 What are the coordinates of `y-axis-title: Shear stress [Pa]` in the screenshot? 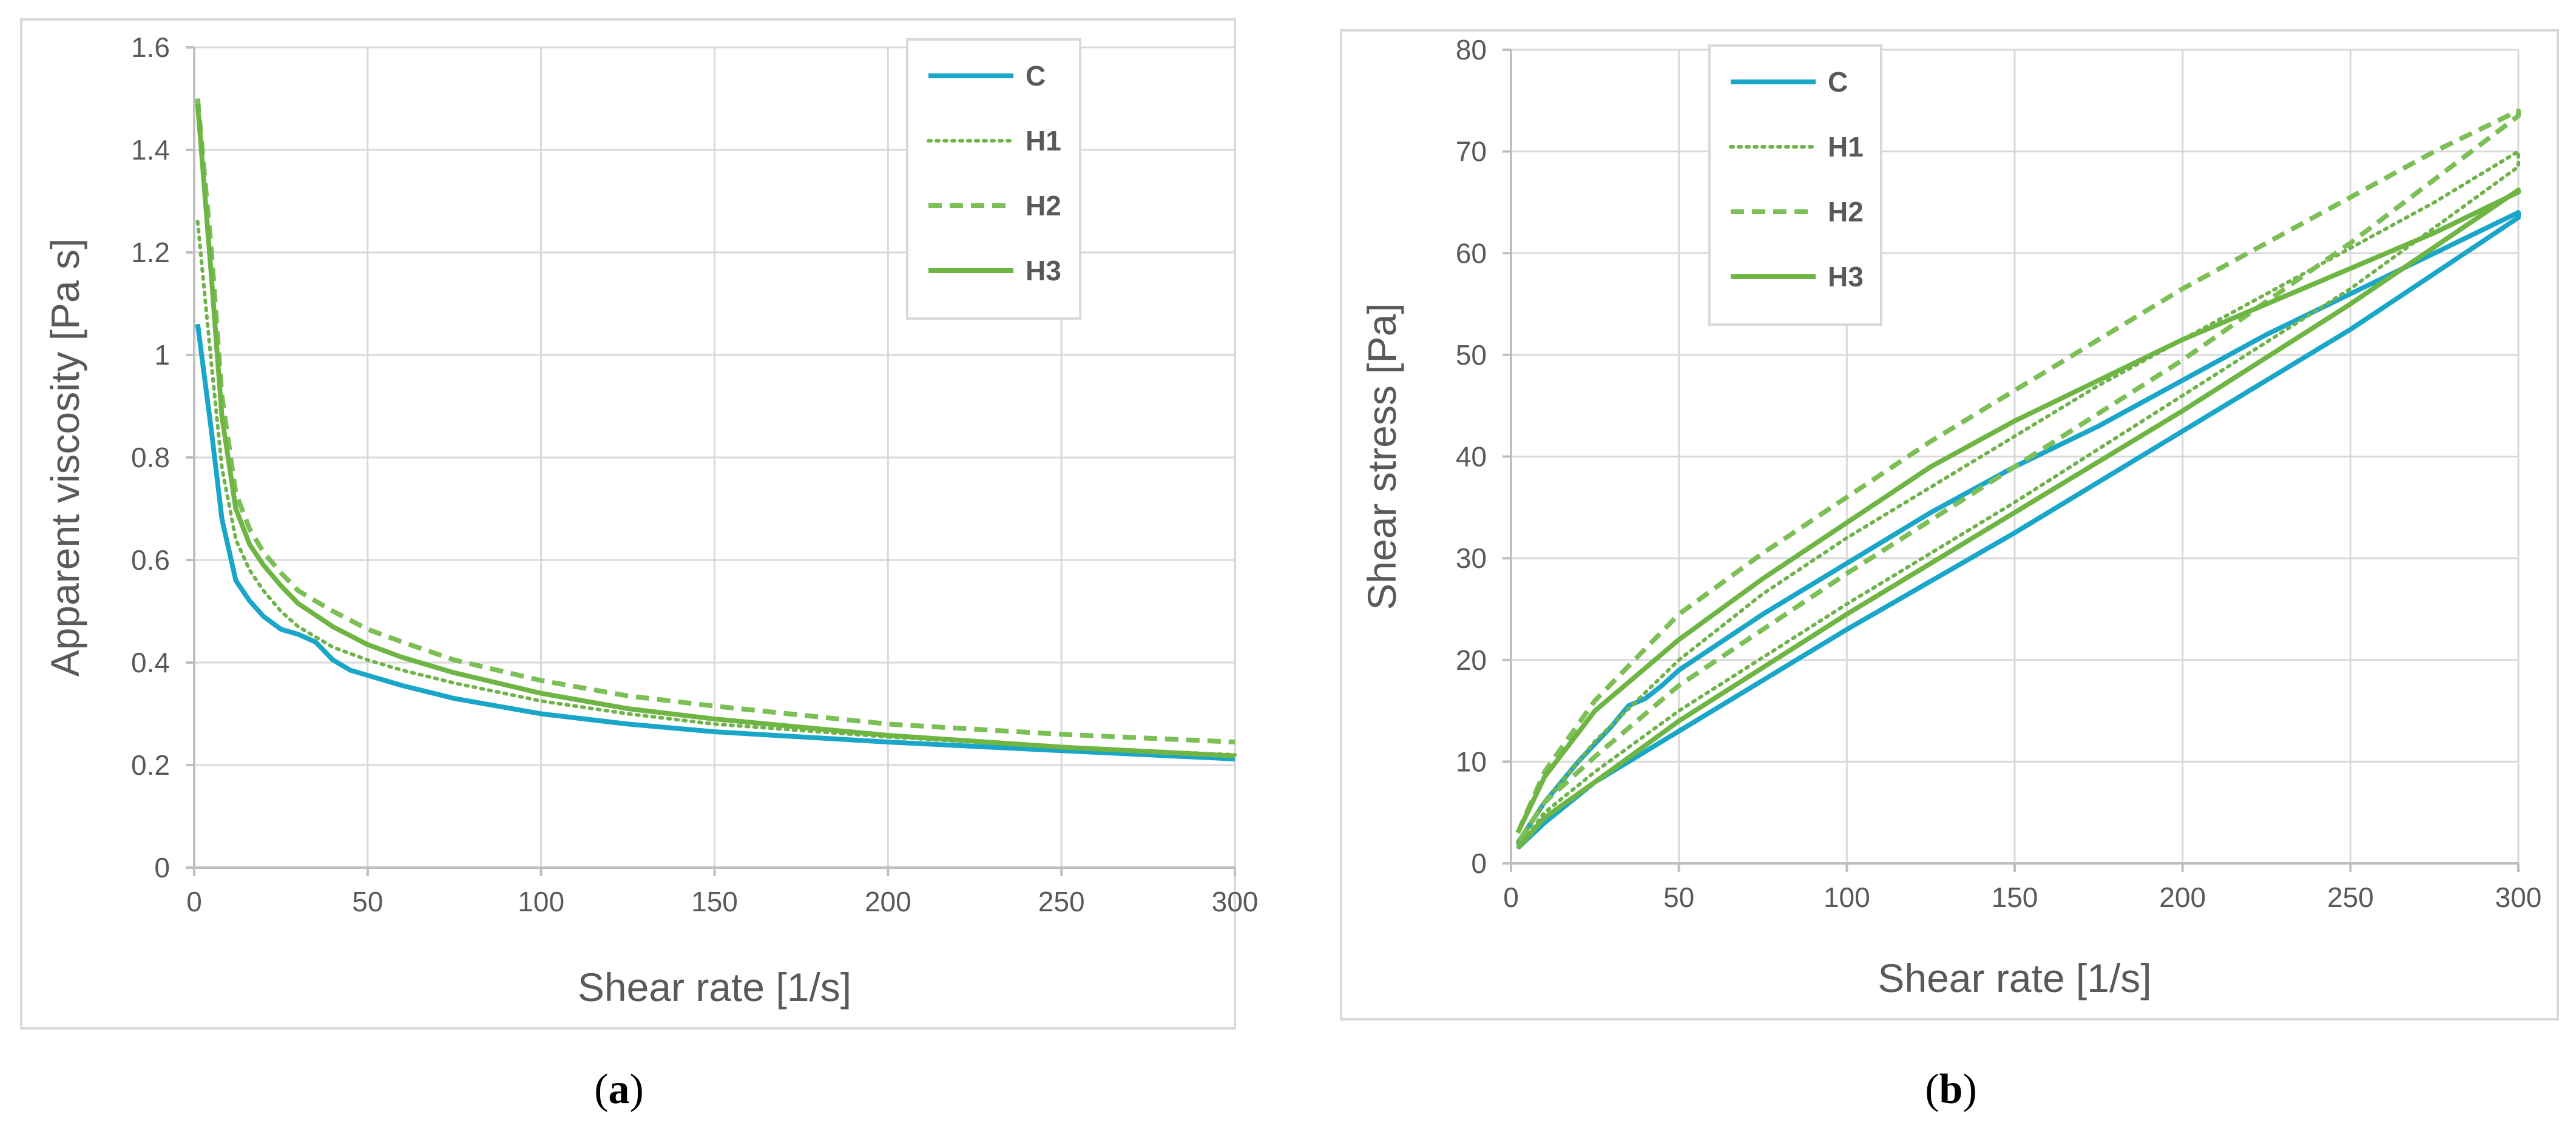 It's located at (1381, 456).